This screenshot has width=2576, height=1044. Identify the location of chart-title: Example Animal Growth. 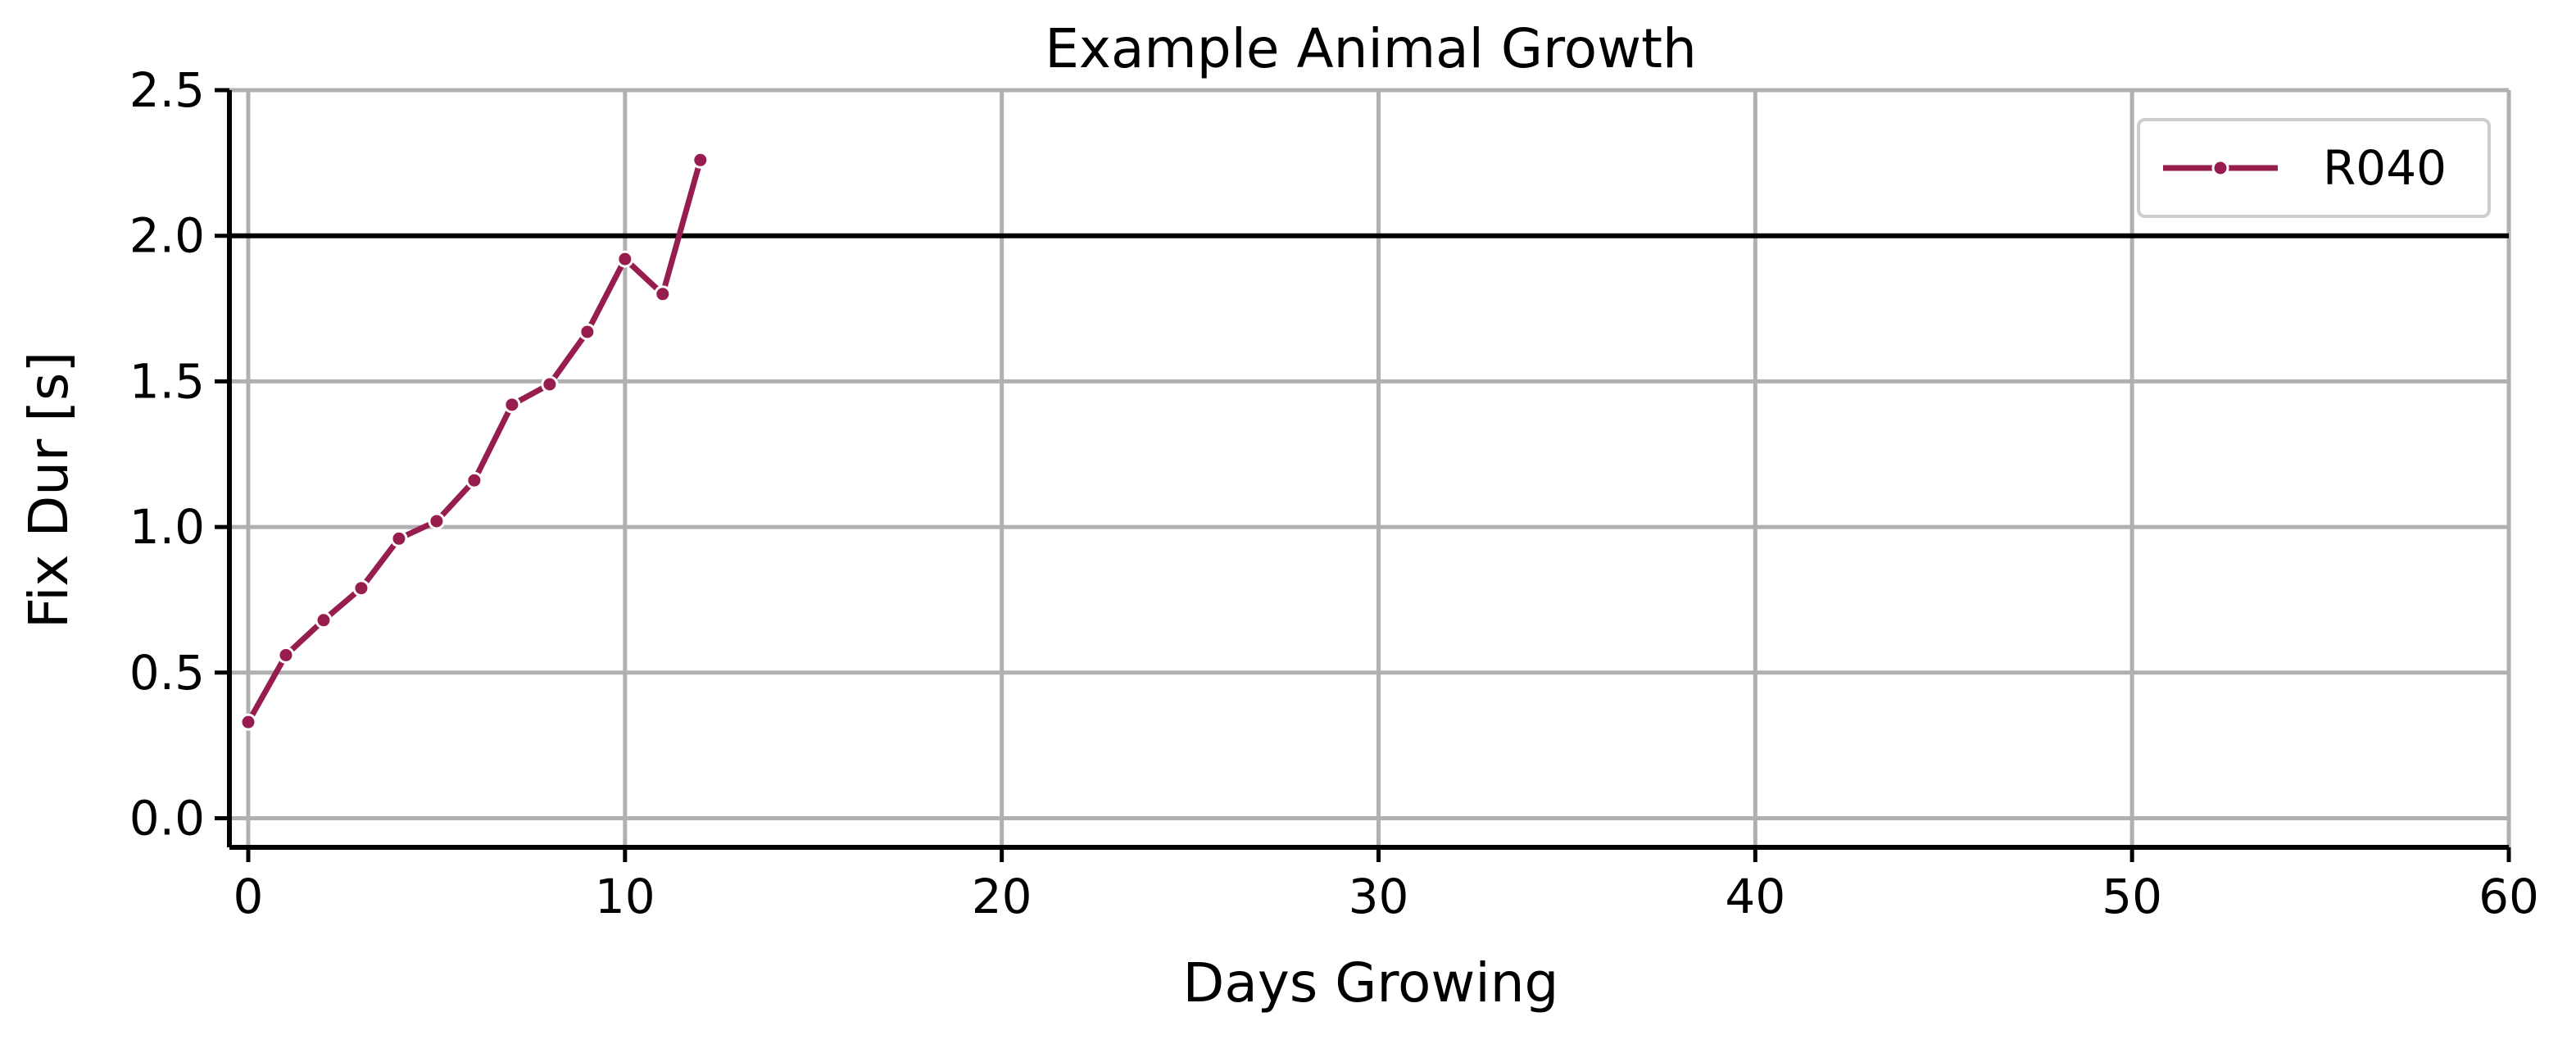
(1371, 49).